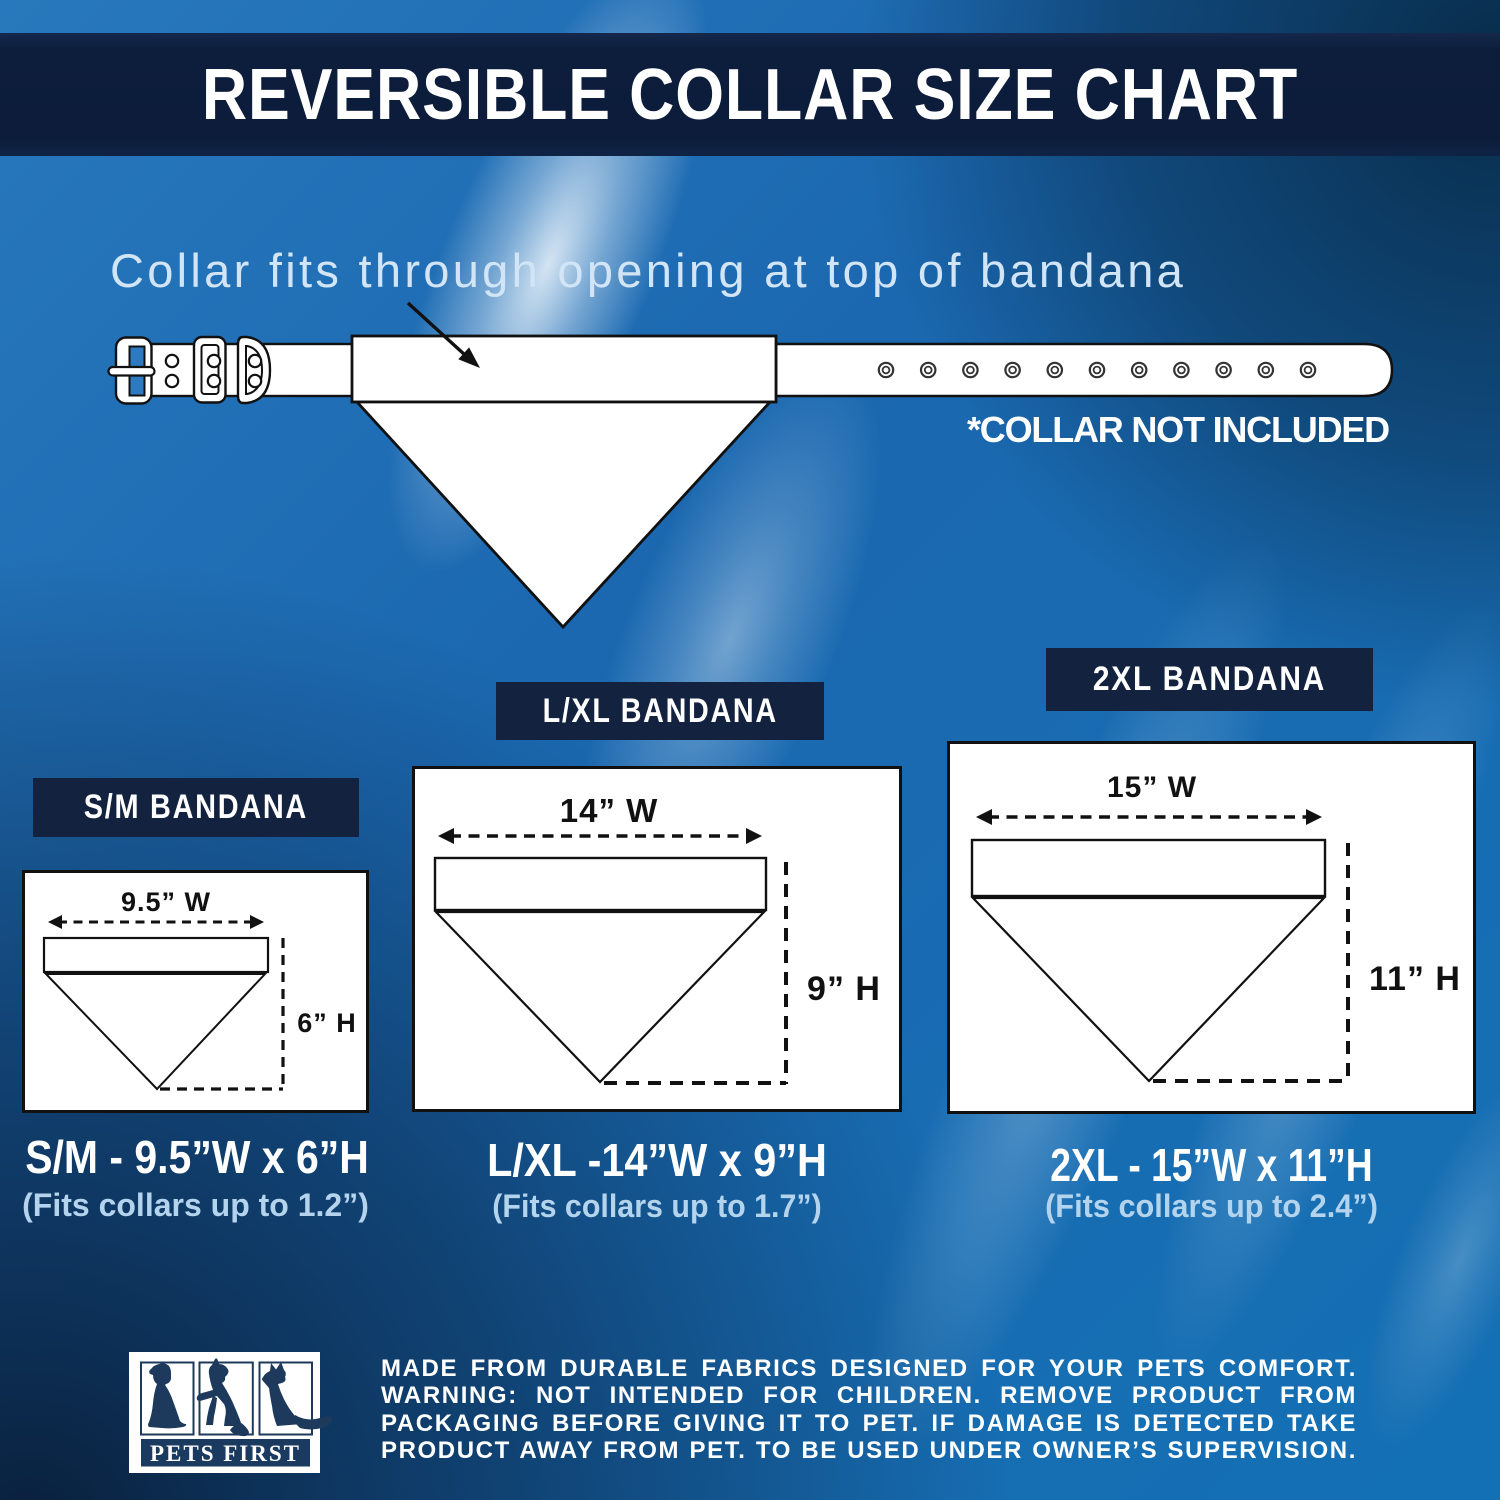 This screenshot has width=1500, height=1500. Describe the element at coordinates (1152, 787) in the screenshot. I see `svg-text: 15” W` at that location.